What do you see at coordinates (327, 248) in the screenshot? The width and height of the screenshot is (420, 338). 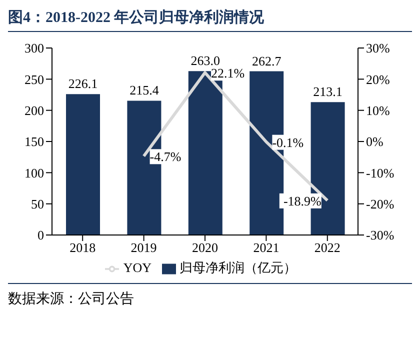 I see `x-tick-label: 2022` at bounding box center [327, 248].